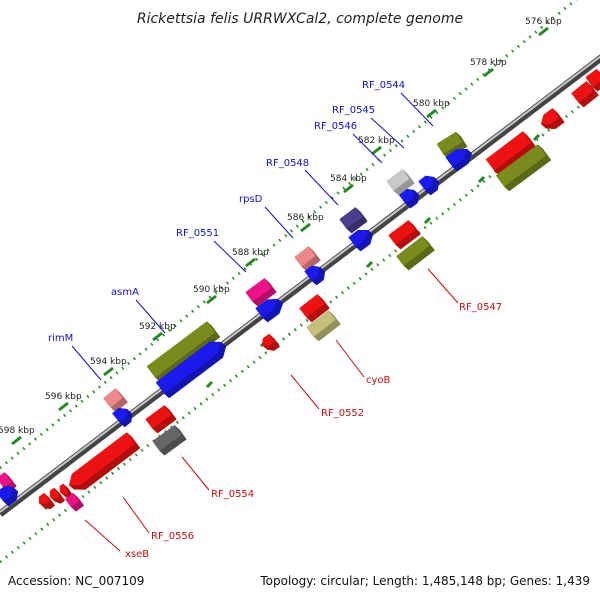  Describe the element at coordinates (376, 141) in the screenshot. I see `tick-label: 582 kbp` at that location.